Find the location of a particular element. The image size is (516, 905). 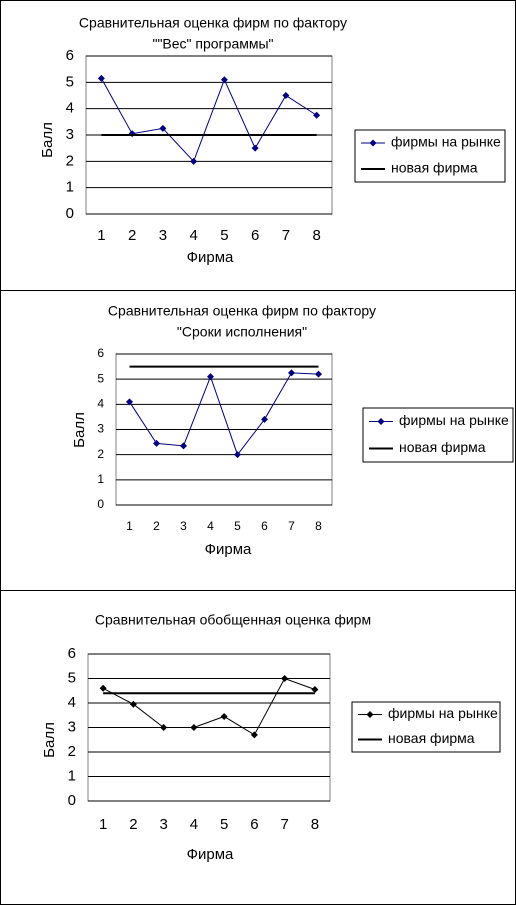

chart-title: "Сроки исполнения" is located at coordinates (242, 332).